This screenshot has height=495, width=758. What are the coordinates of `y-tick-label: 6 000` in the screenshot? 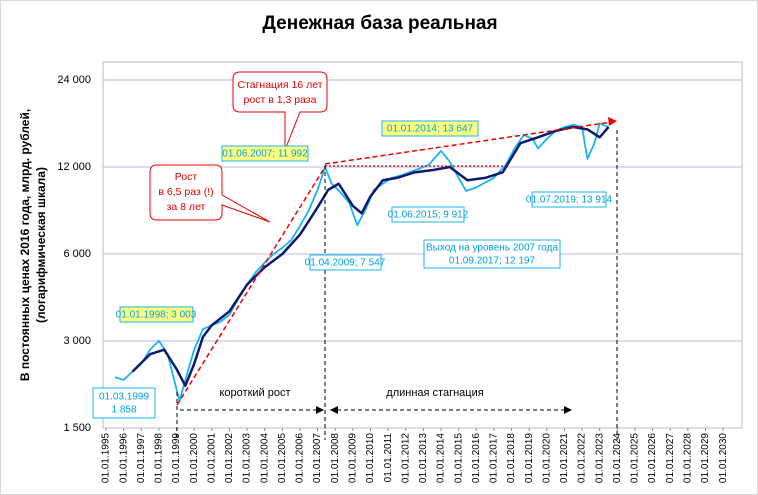 It's located at (77, 254).